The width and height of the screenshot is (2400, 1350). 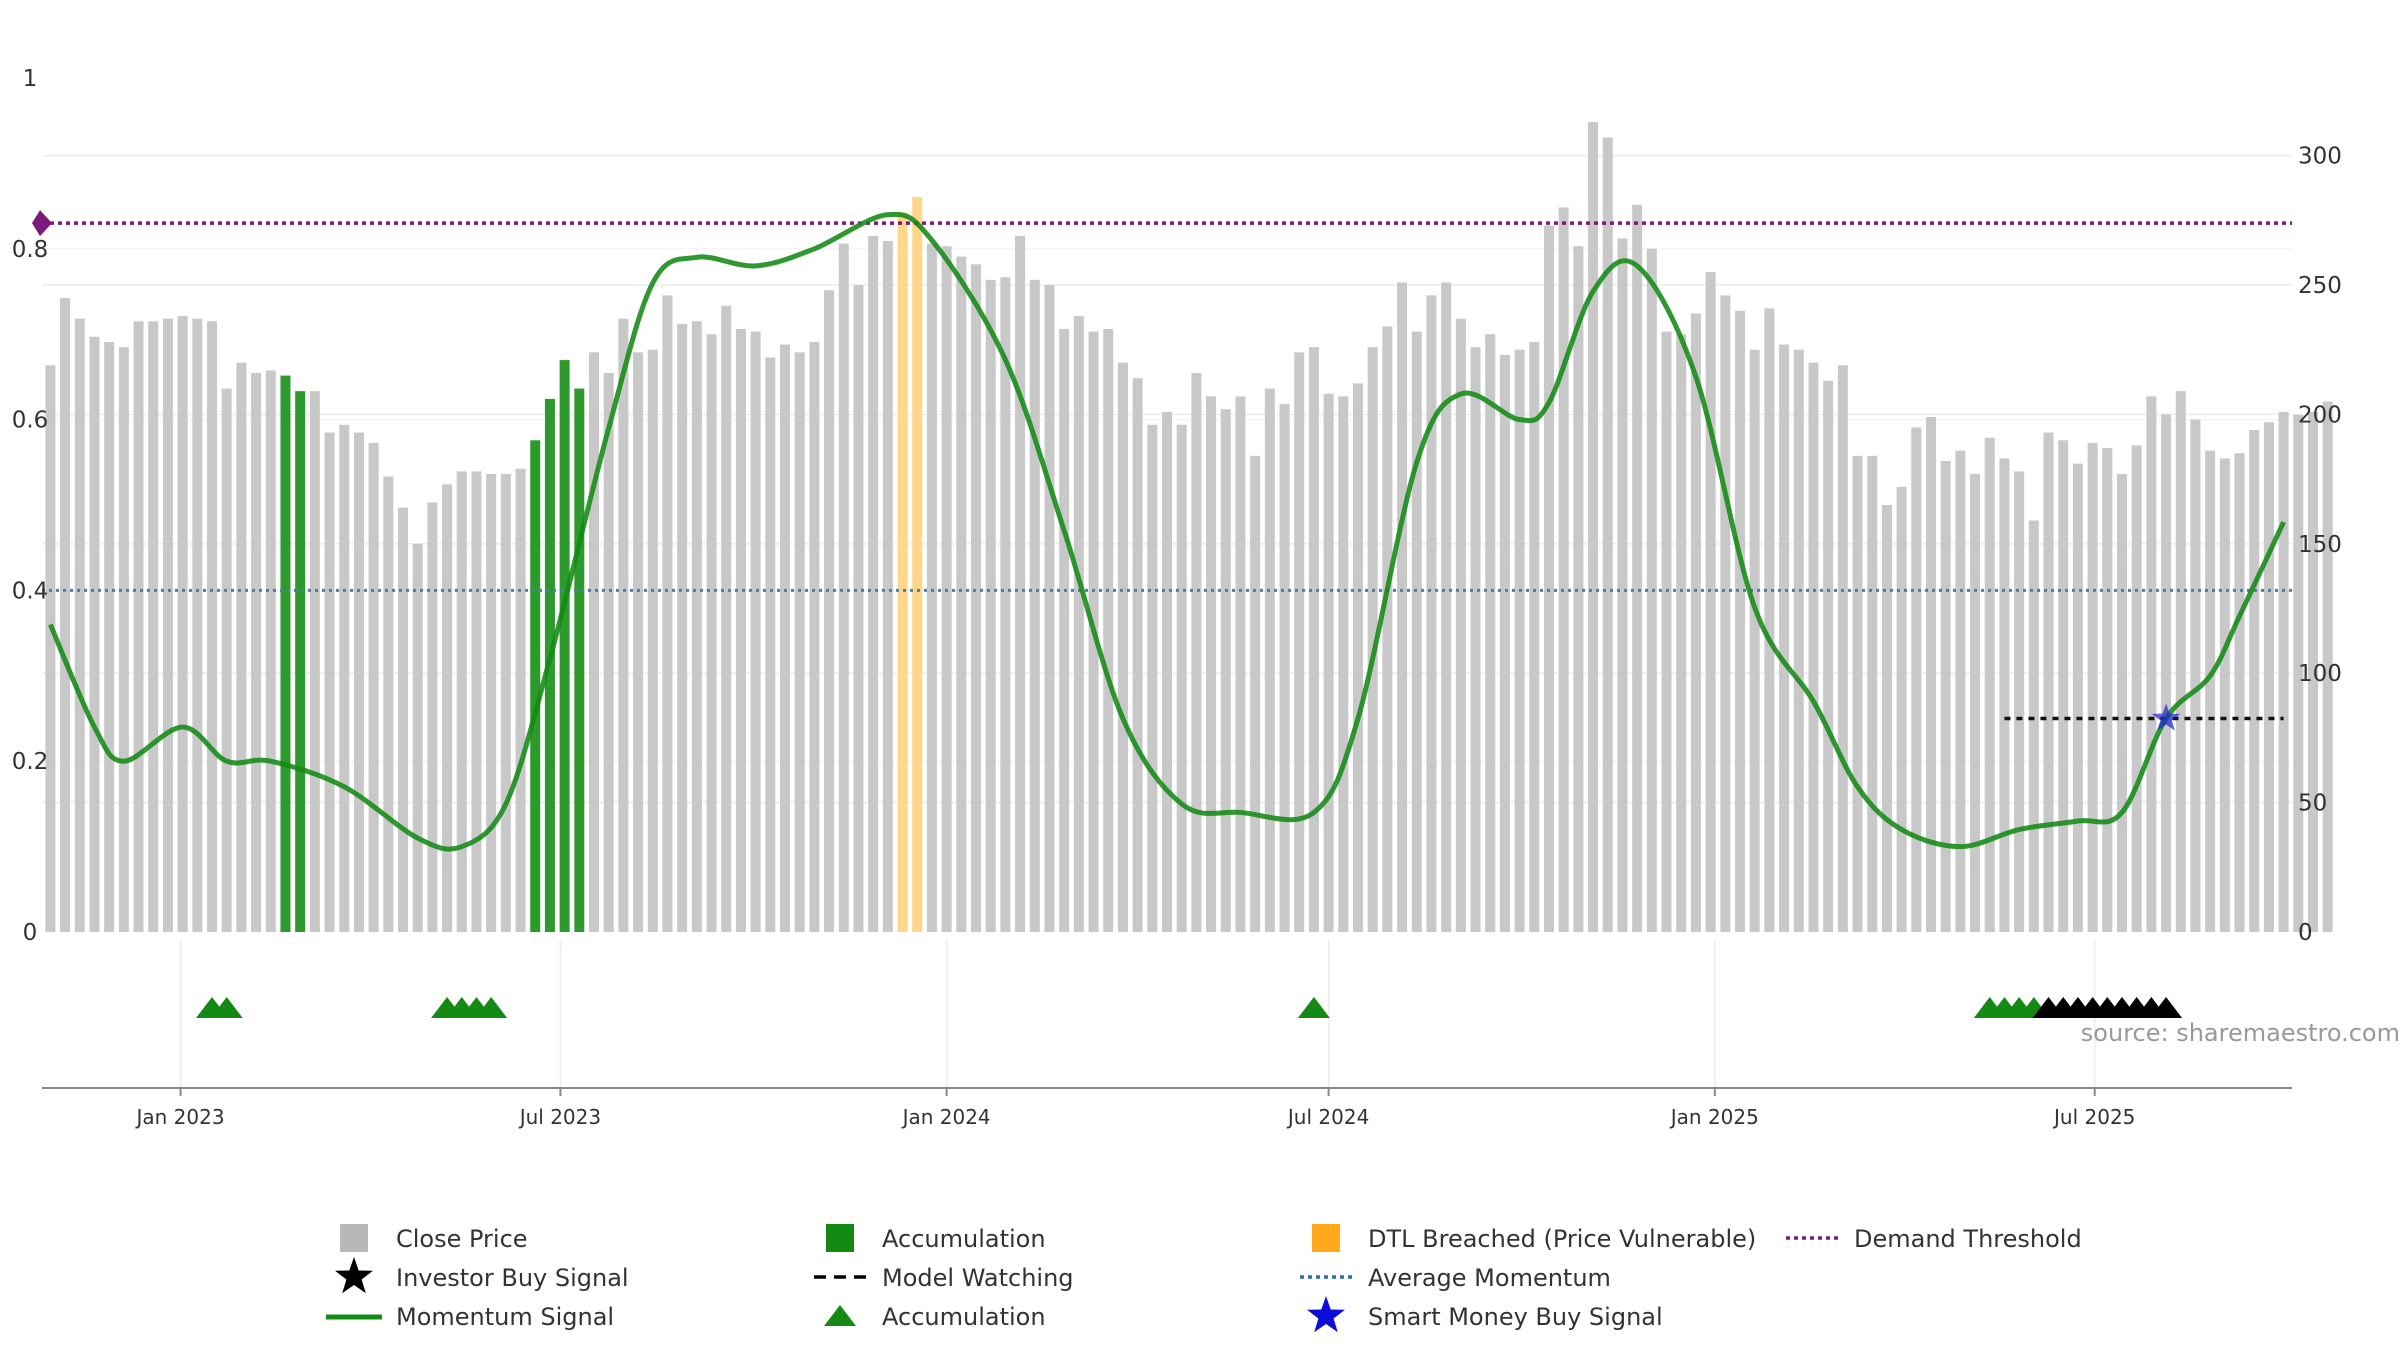 What do you see at coordinates (30, 762) in the screenshot?
I see `left-tick-label: 0.2` at bounding box center [30, 762].